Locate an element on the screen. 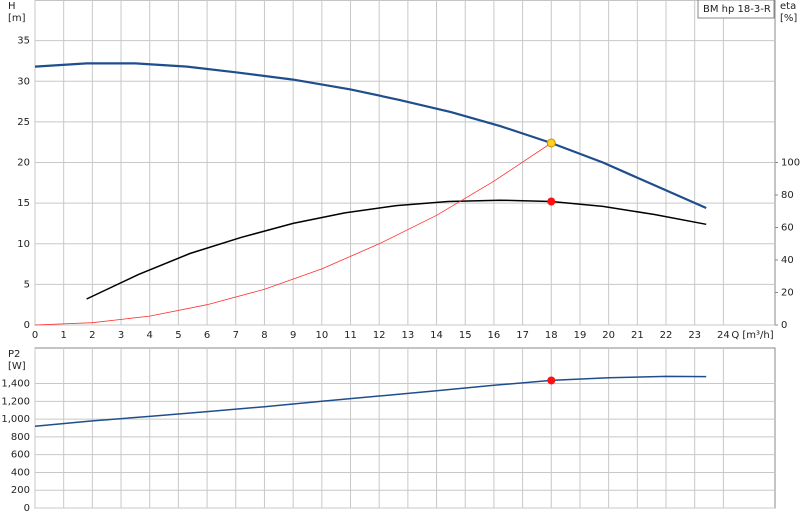 Image resolution: width=800 pixels, height=520 pixels. x-tick-label: 2 is located at coordinates (92, 335).